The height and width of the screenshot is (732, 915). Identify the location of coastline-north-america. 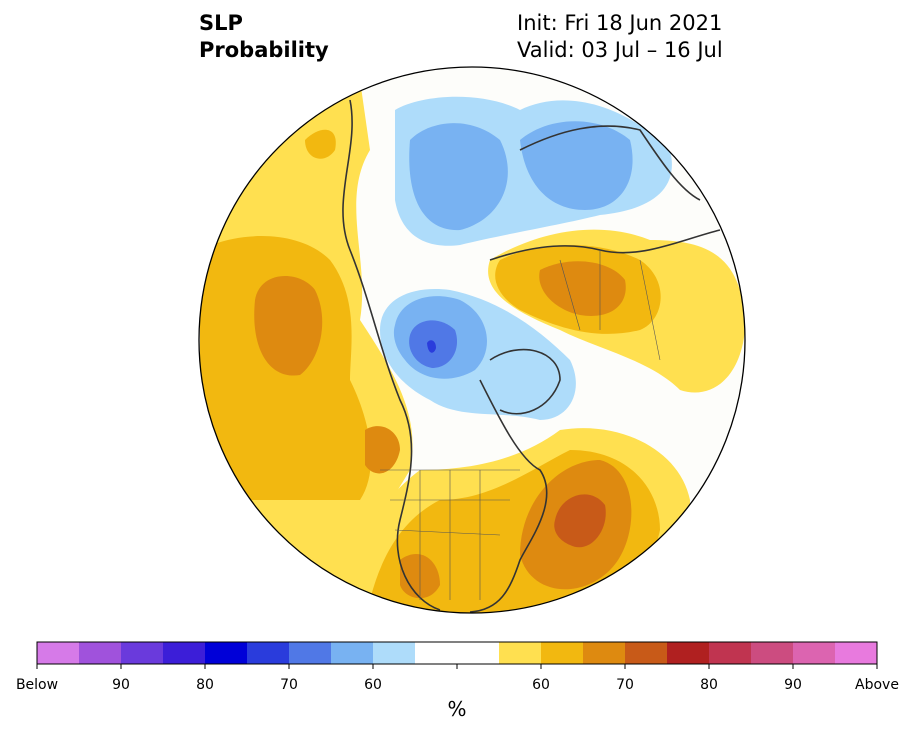
(391, 355).